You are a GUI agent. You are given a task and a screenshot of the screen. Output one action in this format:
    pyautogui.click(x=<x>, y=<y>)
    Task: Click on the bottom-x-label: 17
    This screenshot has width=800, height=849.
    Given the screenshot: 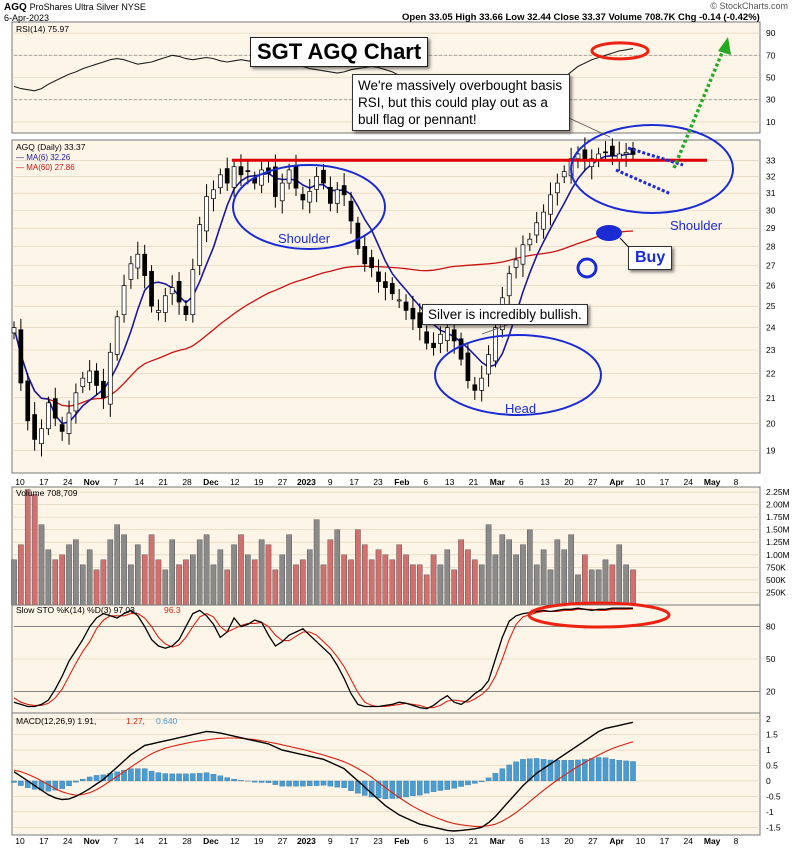 What is the action you would take?
    pyautogui.click(x=665, y=841)
    